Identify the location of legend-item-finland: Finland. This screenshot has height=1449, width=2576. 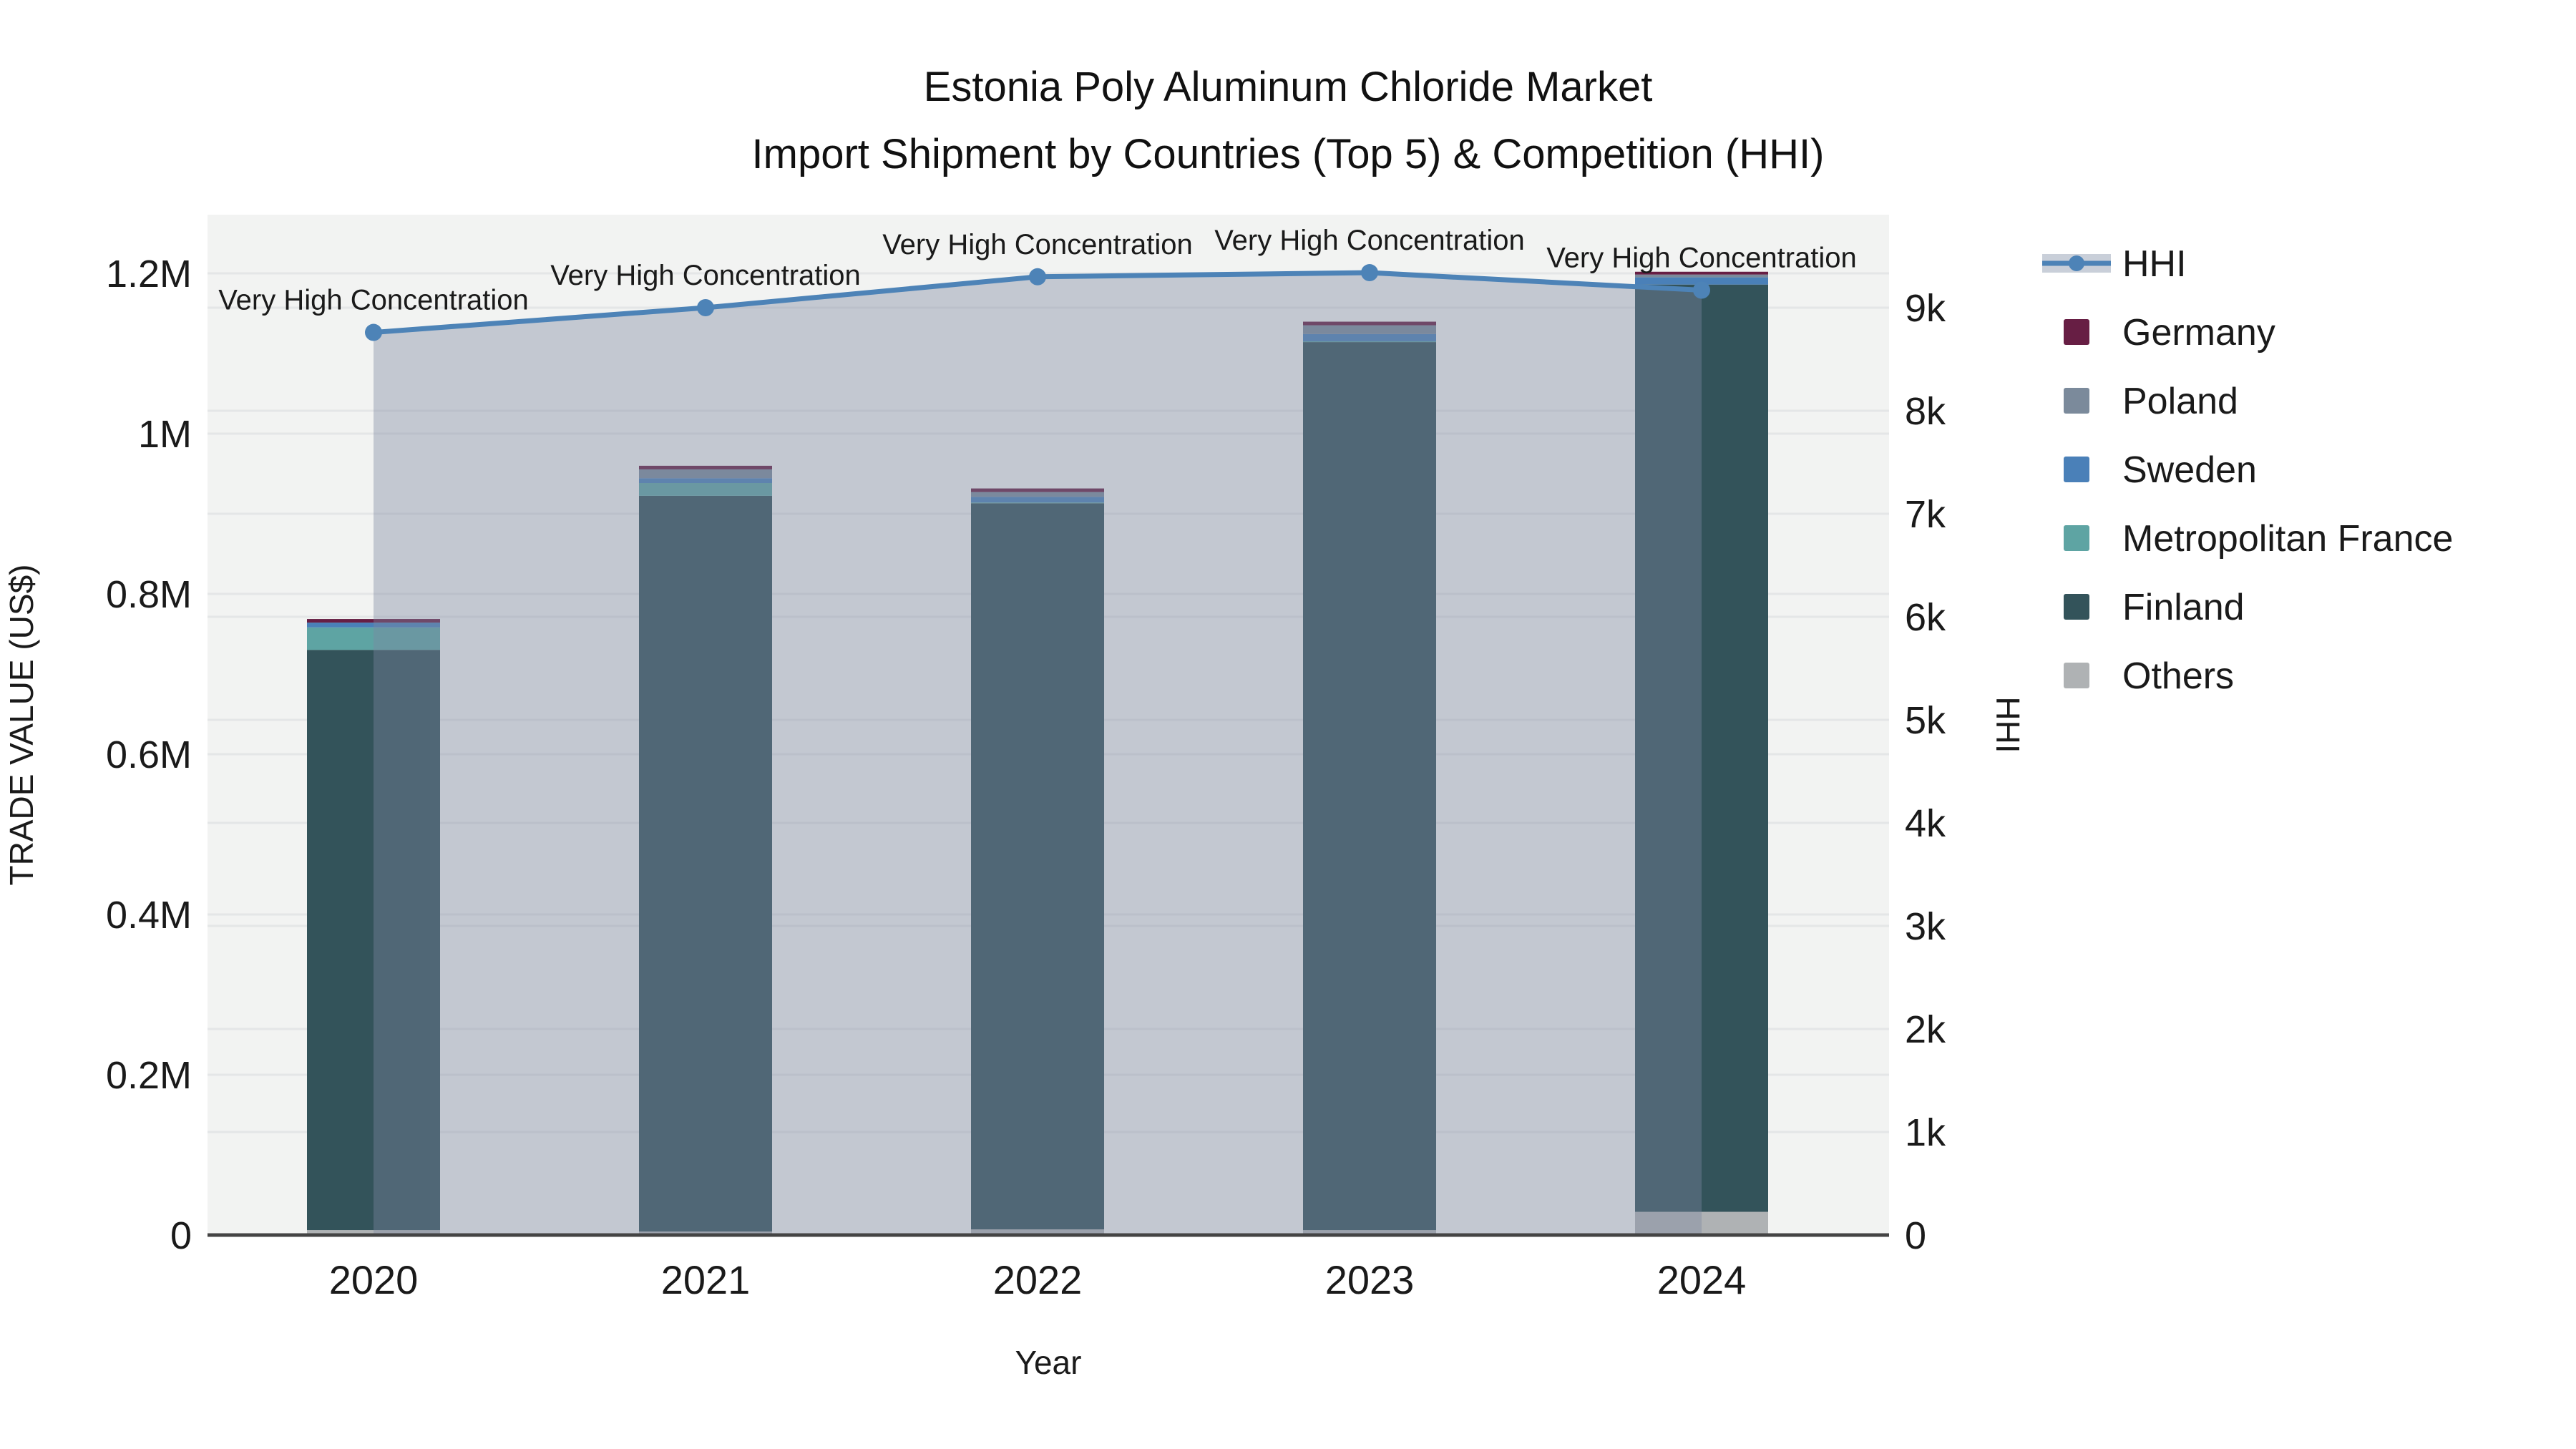
(2154, 607).